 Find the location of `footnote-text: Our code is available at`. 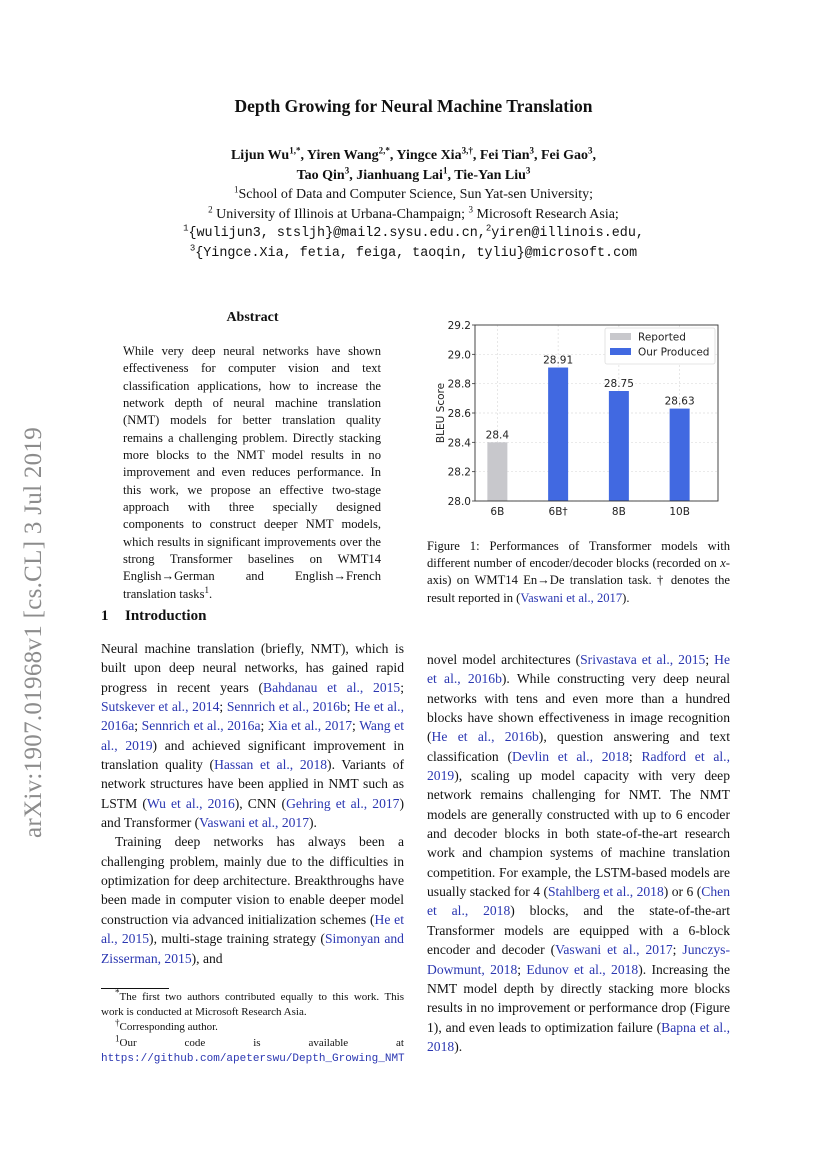

footnote-text: Our code is available at is located at coordinates (262, 1042).